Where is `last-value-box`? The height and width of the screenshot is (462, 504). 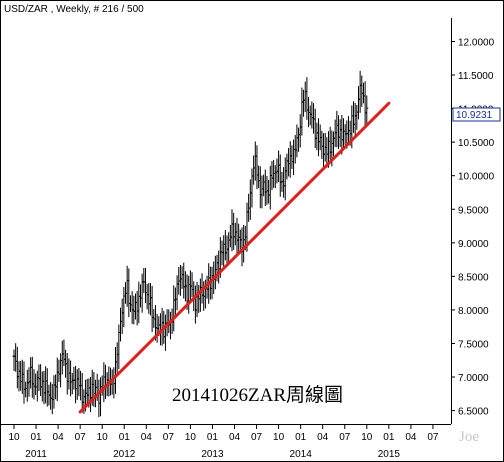
last-value-box is located at coordinates (476, 114).